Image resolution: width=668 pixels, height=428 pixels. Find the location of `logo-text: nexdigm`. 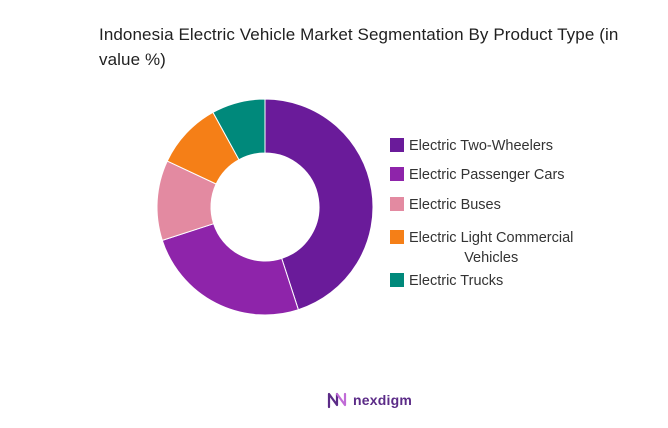

logo-text: nexdigm is located at coordinates (382, 400).